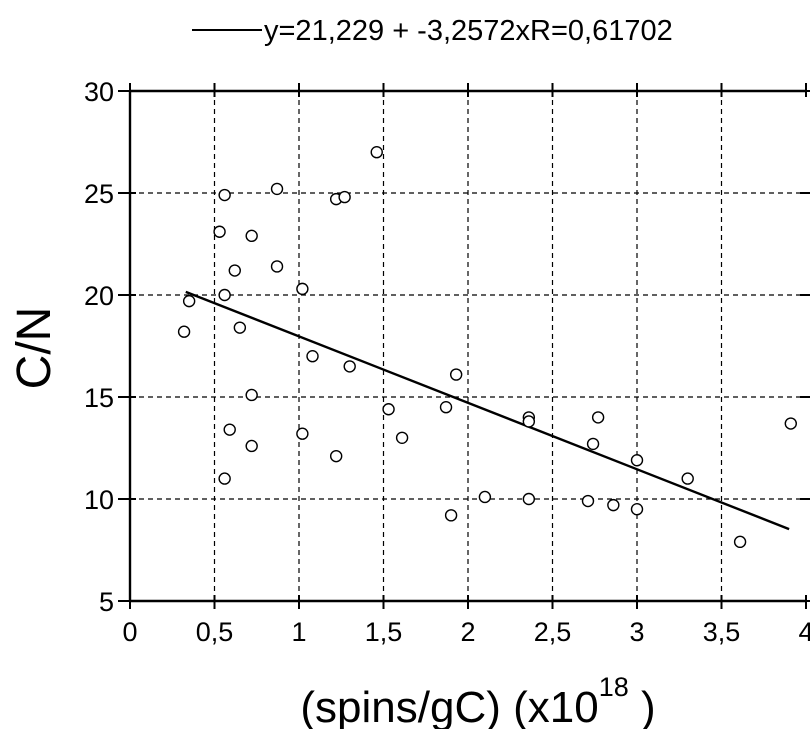  I want to click on y-tick-label: 10, so click(99, 500).